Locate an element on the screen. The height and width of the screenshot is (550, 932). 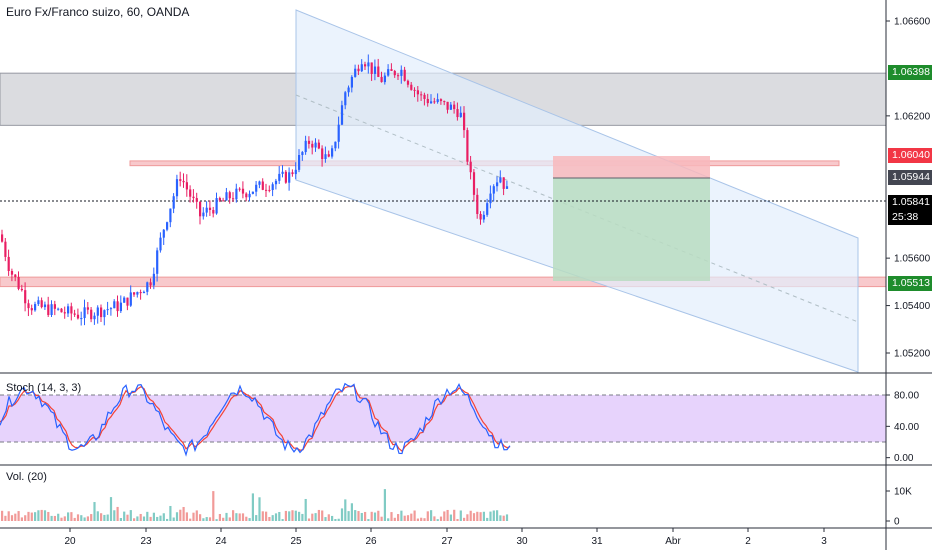
volume-label: Vol. (20) is located at coordinates (26, 477).